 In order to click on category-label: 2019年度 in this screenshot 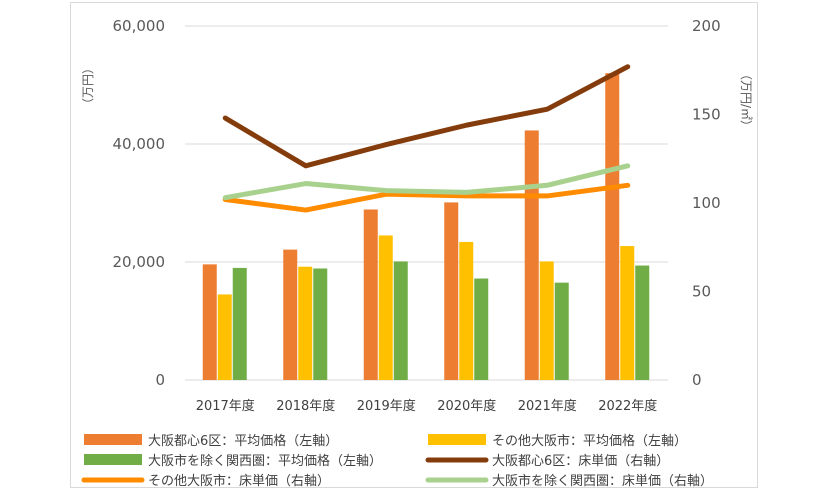, I will do `click(386, 406)`.